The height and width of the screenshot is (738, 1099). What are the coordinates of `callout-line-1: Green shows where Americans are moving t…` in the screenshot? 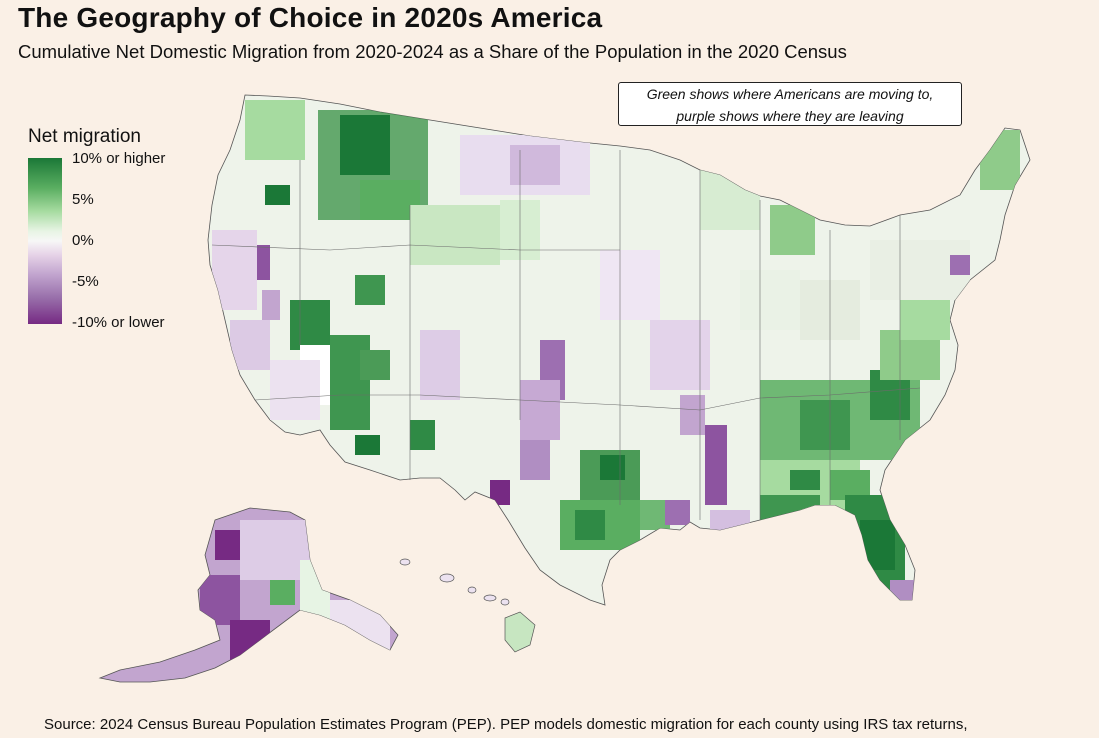 It's located at (790, 94).